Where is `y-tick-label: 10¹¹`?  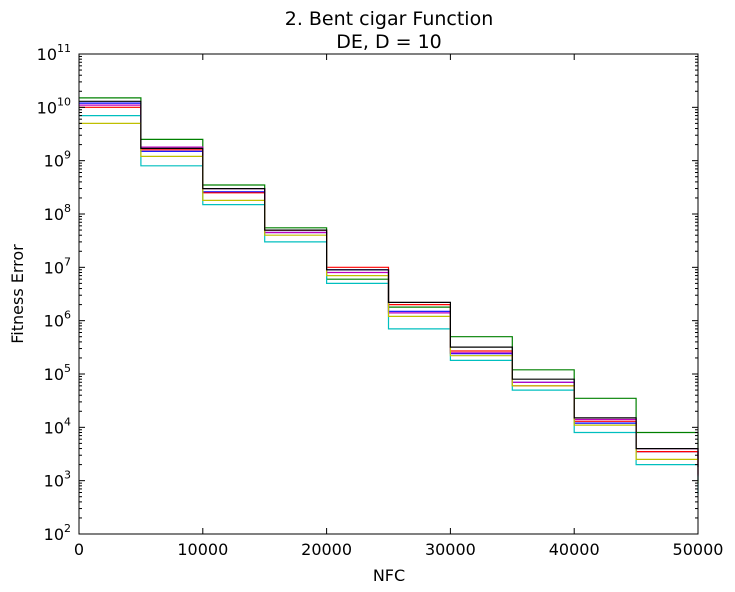
y-tick-label: 10¹¹ is located at coordinates (54, 53).